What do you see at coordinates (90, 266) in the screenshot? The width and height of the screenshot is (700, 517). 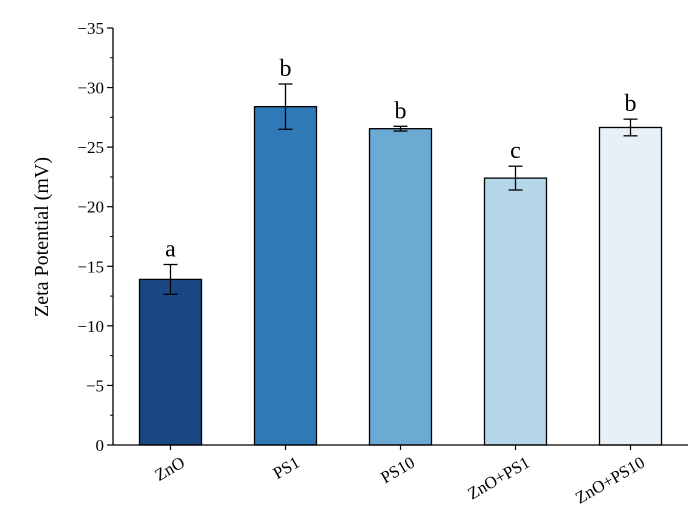 I see `y-tick-label: −15` at bounding box center [90, 266].